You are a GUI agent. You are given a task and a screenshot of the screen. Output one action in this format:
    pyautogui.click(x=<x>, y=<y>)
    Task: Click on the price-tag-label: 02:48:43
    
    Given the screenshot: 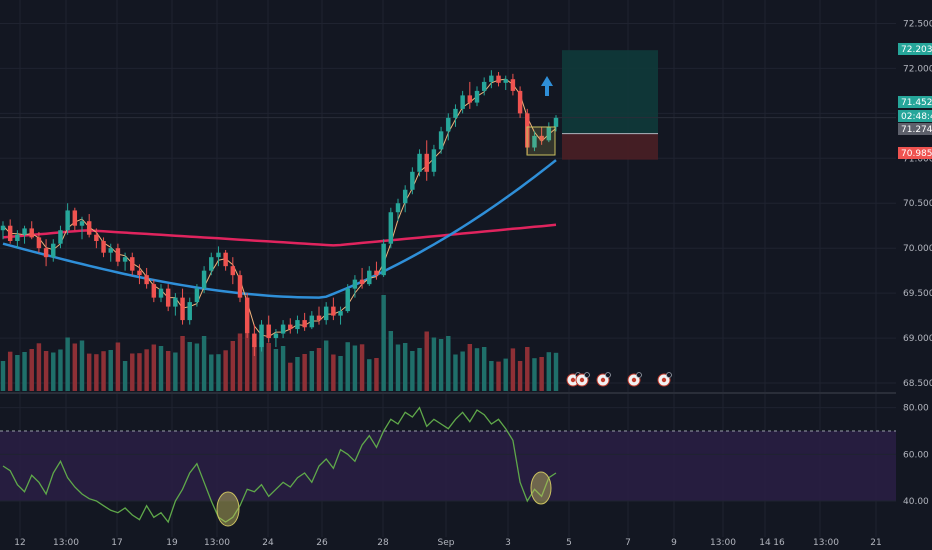 What is the action you would take?
    pyautogui.click(x=916, y=117)
    